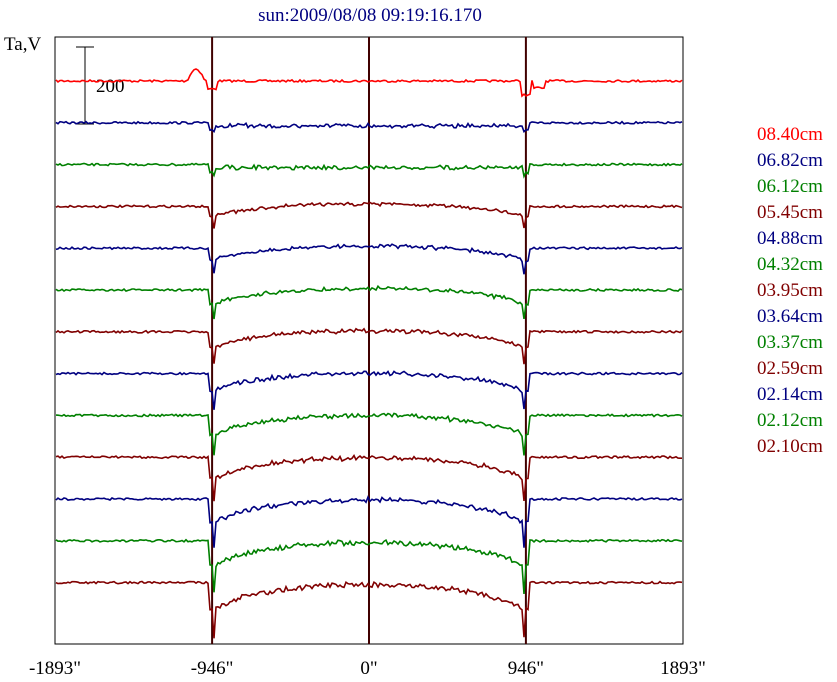 The image size is (837, 682). What do you see at coordinates (790, 446) in the screenshot?
I see `legend-entry: 02.10cm` at bounding box center [790, 446].